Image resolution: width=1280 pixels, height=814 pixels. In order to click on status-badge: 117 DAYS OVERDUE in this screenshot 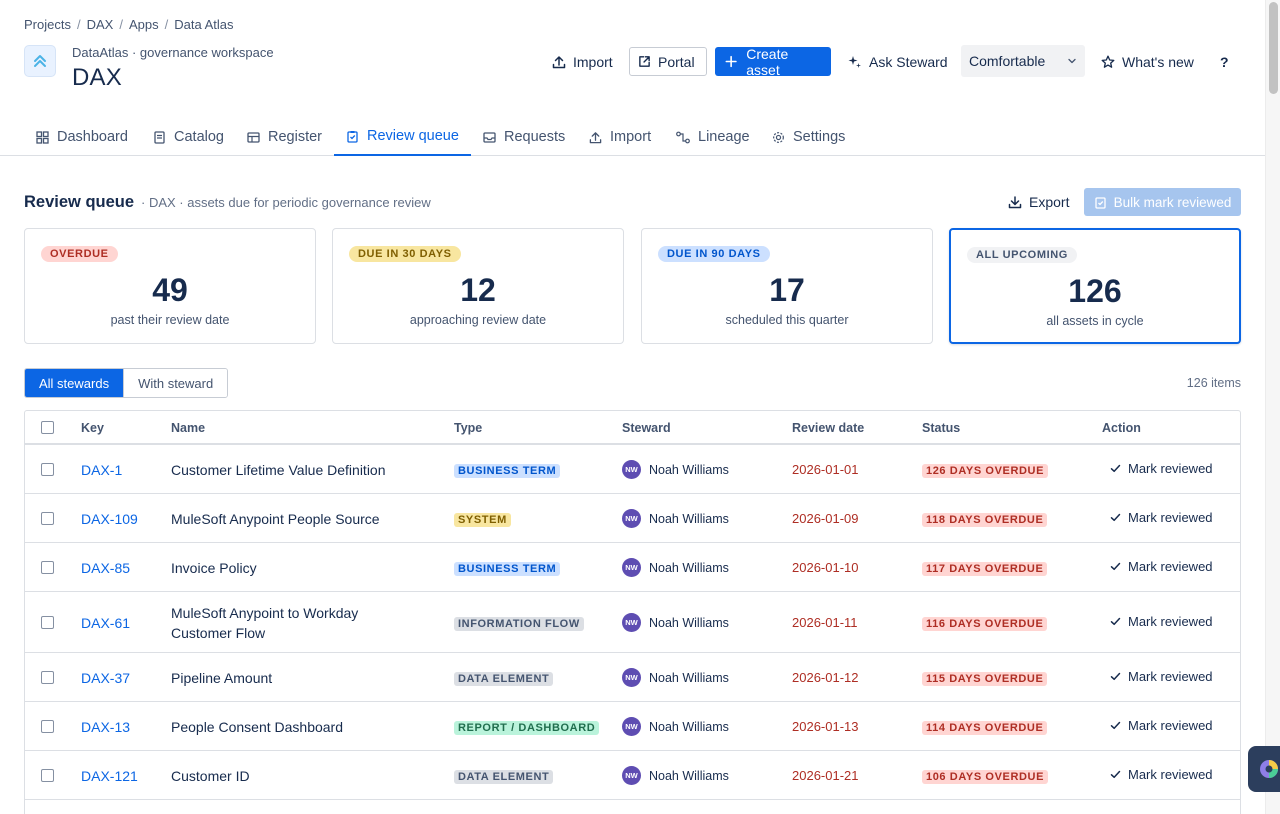, I will do `click(985, 569)`.